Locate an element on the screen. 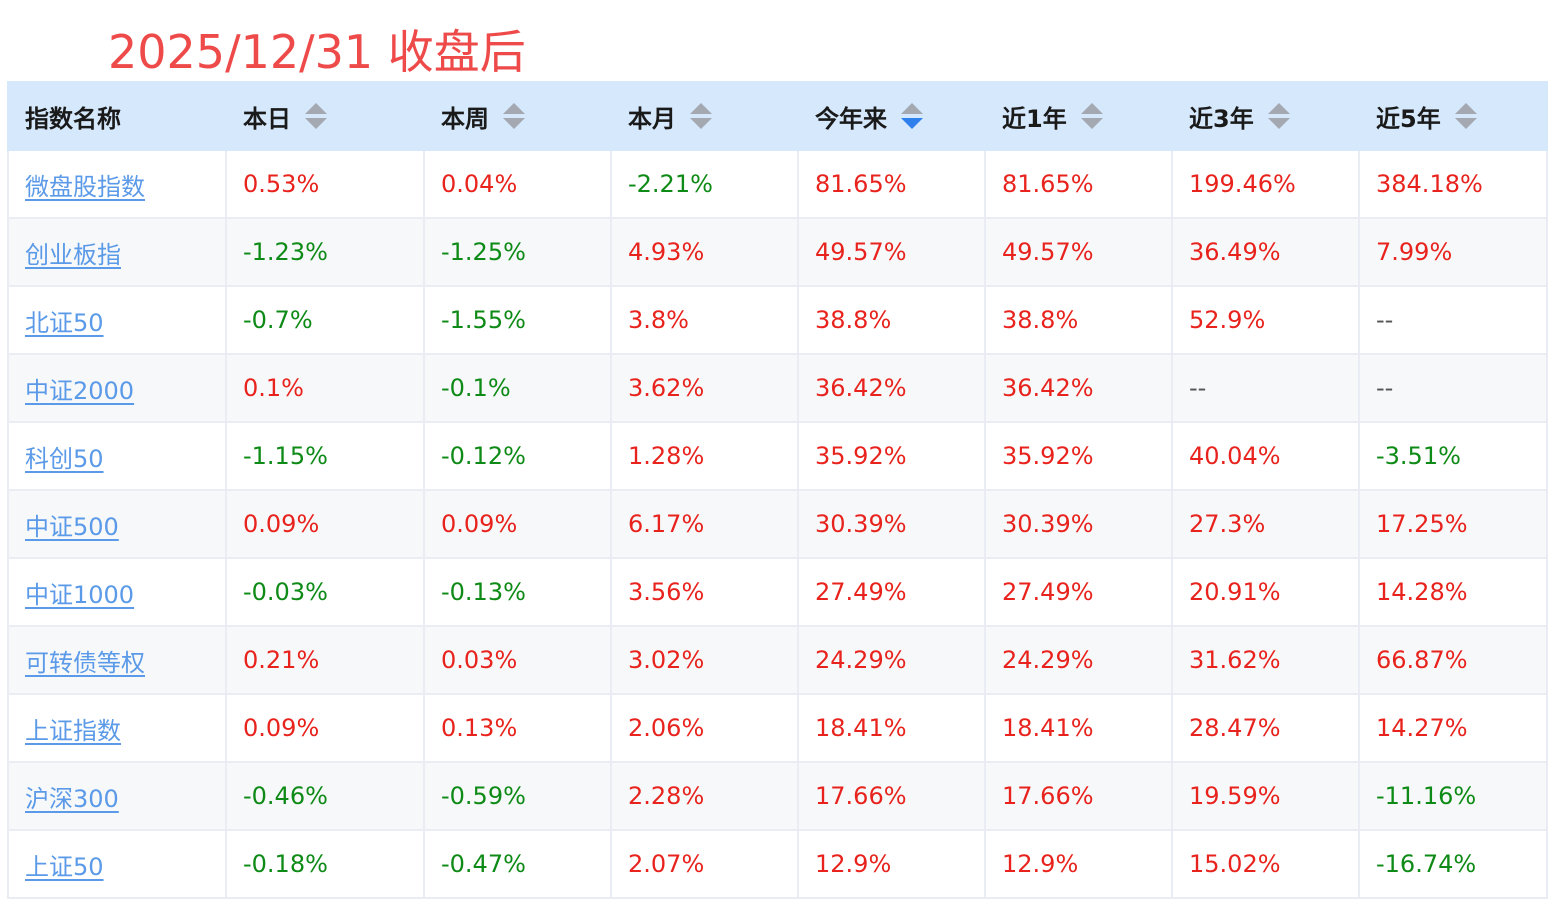 The image size is (1552, 924). index-name-link: 上证指数 is located at coordinates (73, 730).